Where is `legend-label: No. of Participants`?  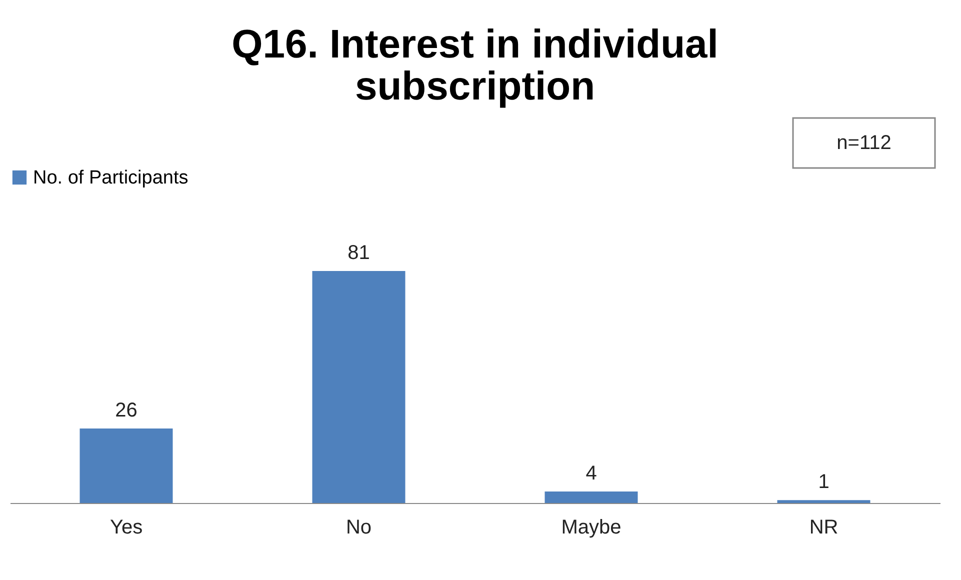
legend-label: No. of Participants is located at coordinates (110, 178).